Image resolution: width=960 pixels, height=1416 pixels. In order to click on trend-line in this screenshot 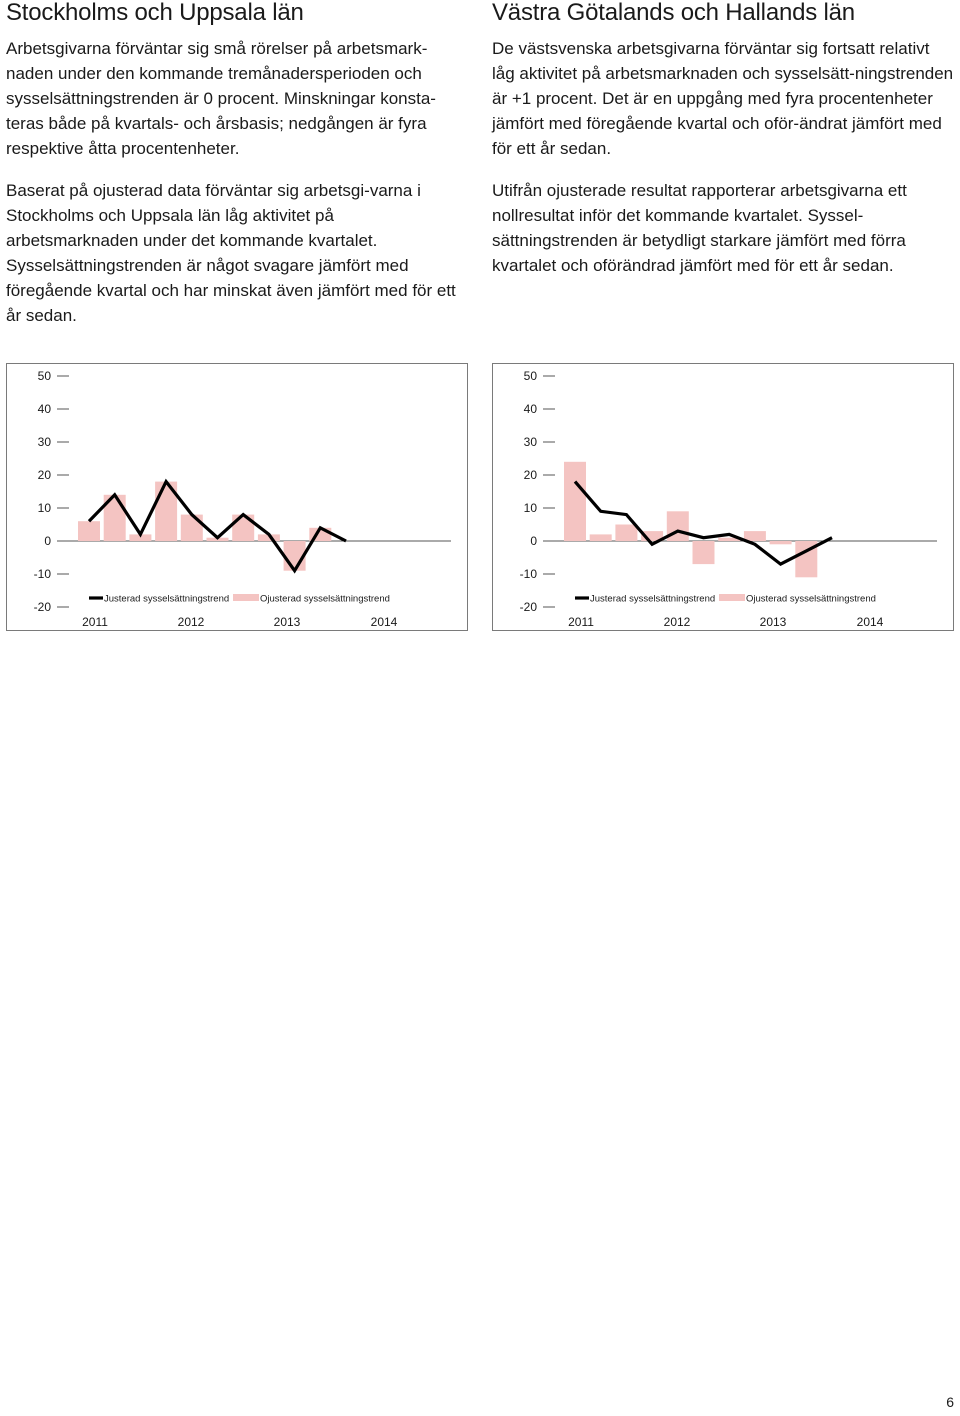, I will do `click(217, 526)`.